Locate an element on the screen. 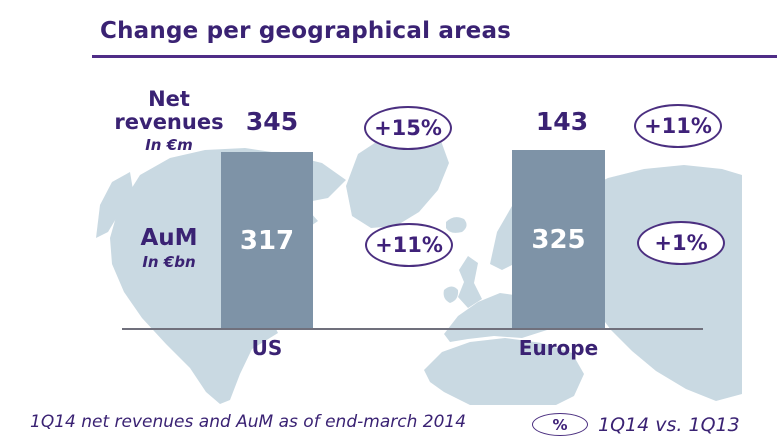  title-underline is located at coordinates (434, 56).